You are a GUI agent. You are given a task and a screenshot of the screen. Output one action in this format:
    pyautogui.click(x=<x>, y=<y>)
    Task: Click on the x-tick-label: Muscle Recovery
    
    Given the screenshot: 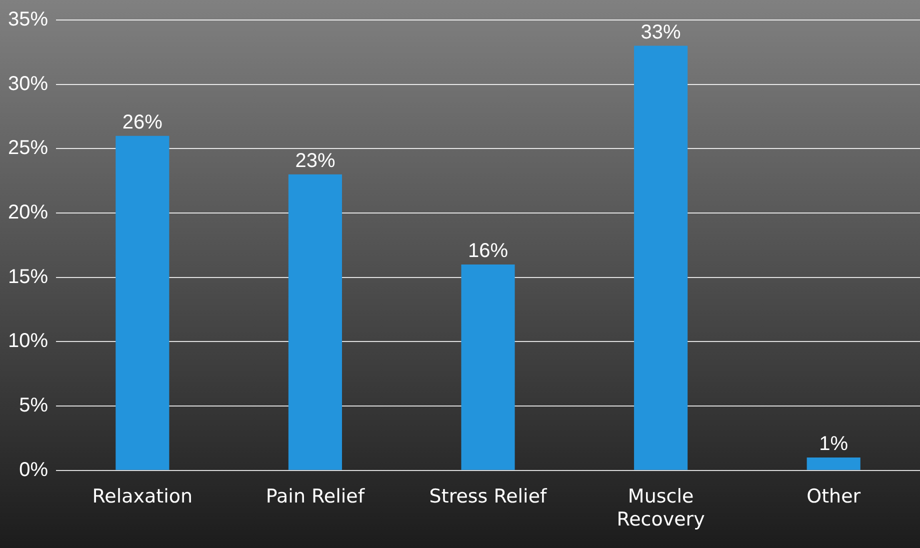 What is the action you would take?
    pyautogui.click(x=660, y=508)
    